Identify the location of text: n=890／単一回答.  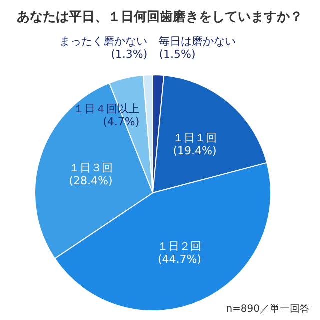
(268, 309).